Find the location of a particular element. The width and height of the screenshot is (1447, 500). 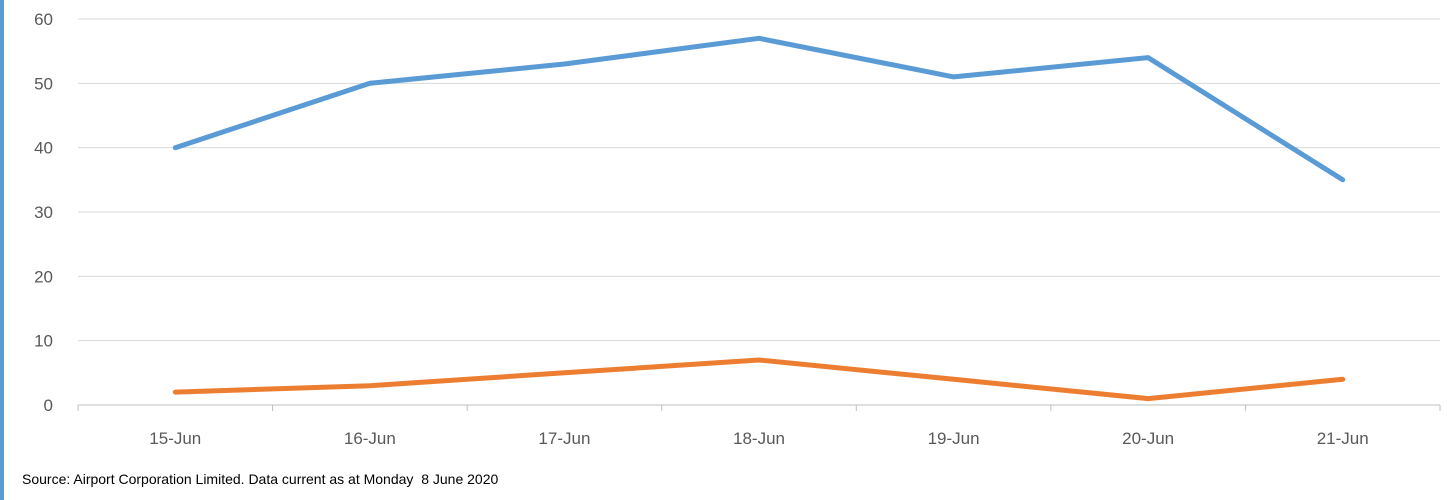

y-axis-labels: 0 10 20 30 40 50 60 is located at coordinates (43, 212).